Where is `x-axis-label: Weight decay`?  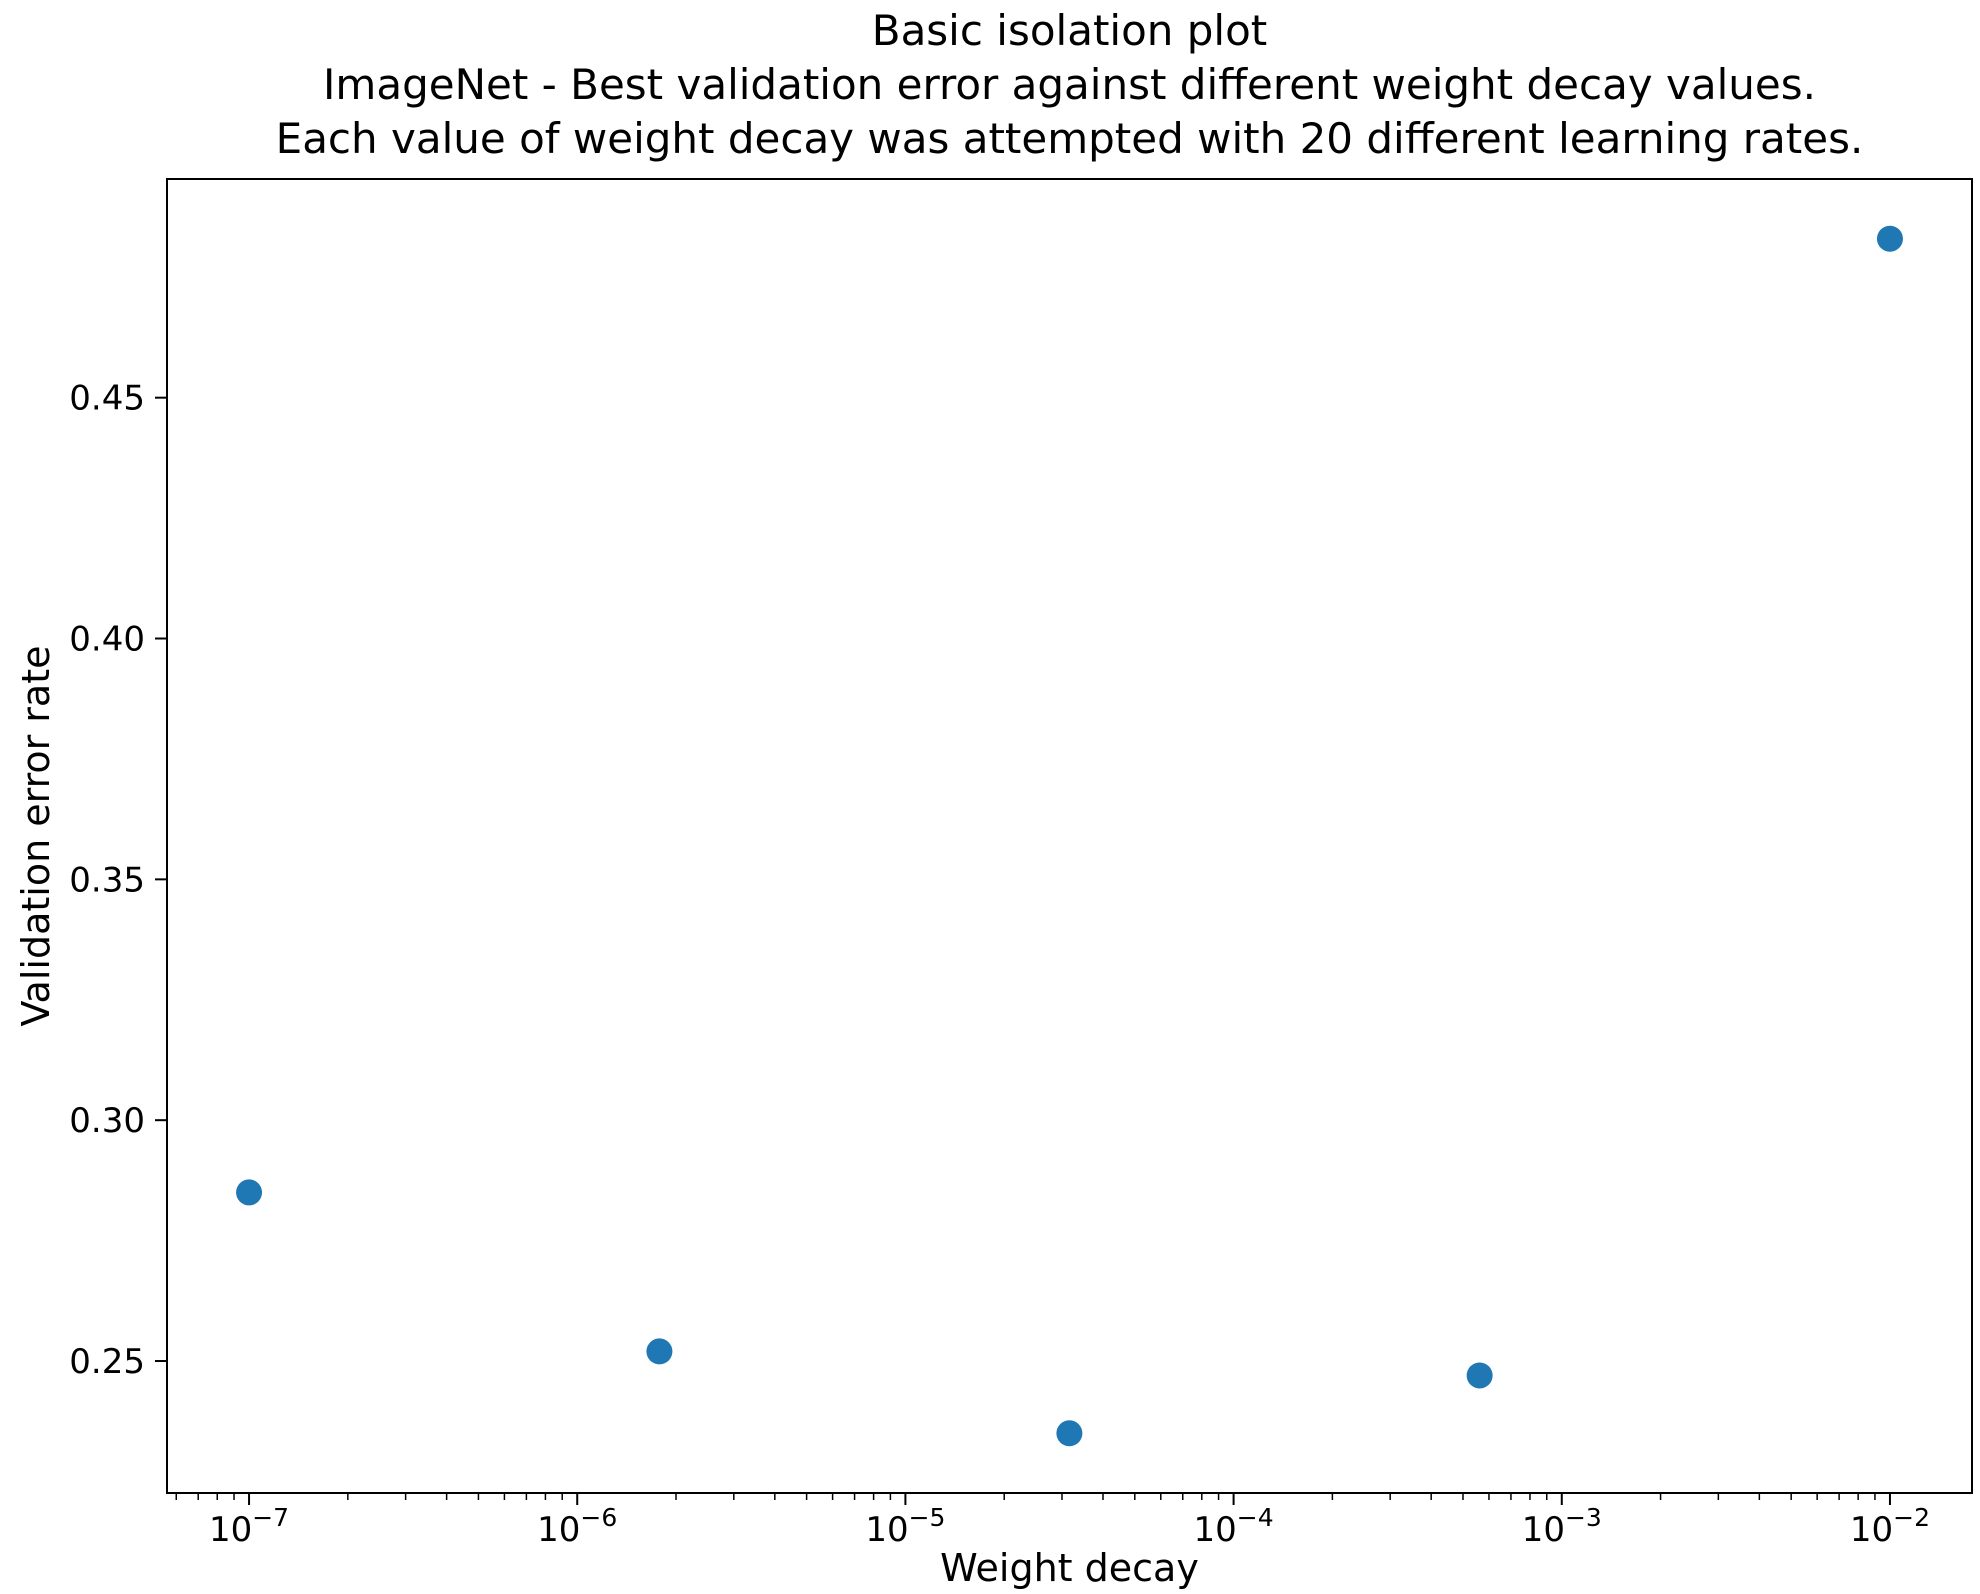
x-axis-label: Weight decay is located at coordinates (1069, 1568).